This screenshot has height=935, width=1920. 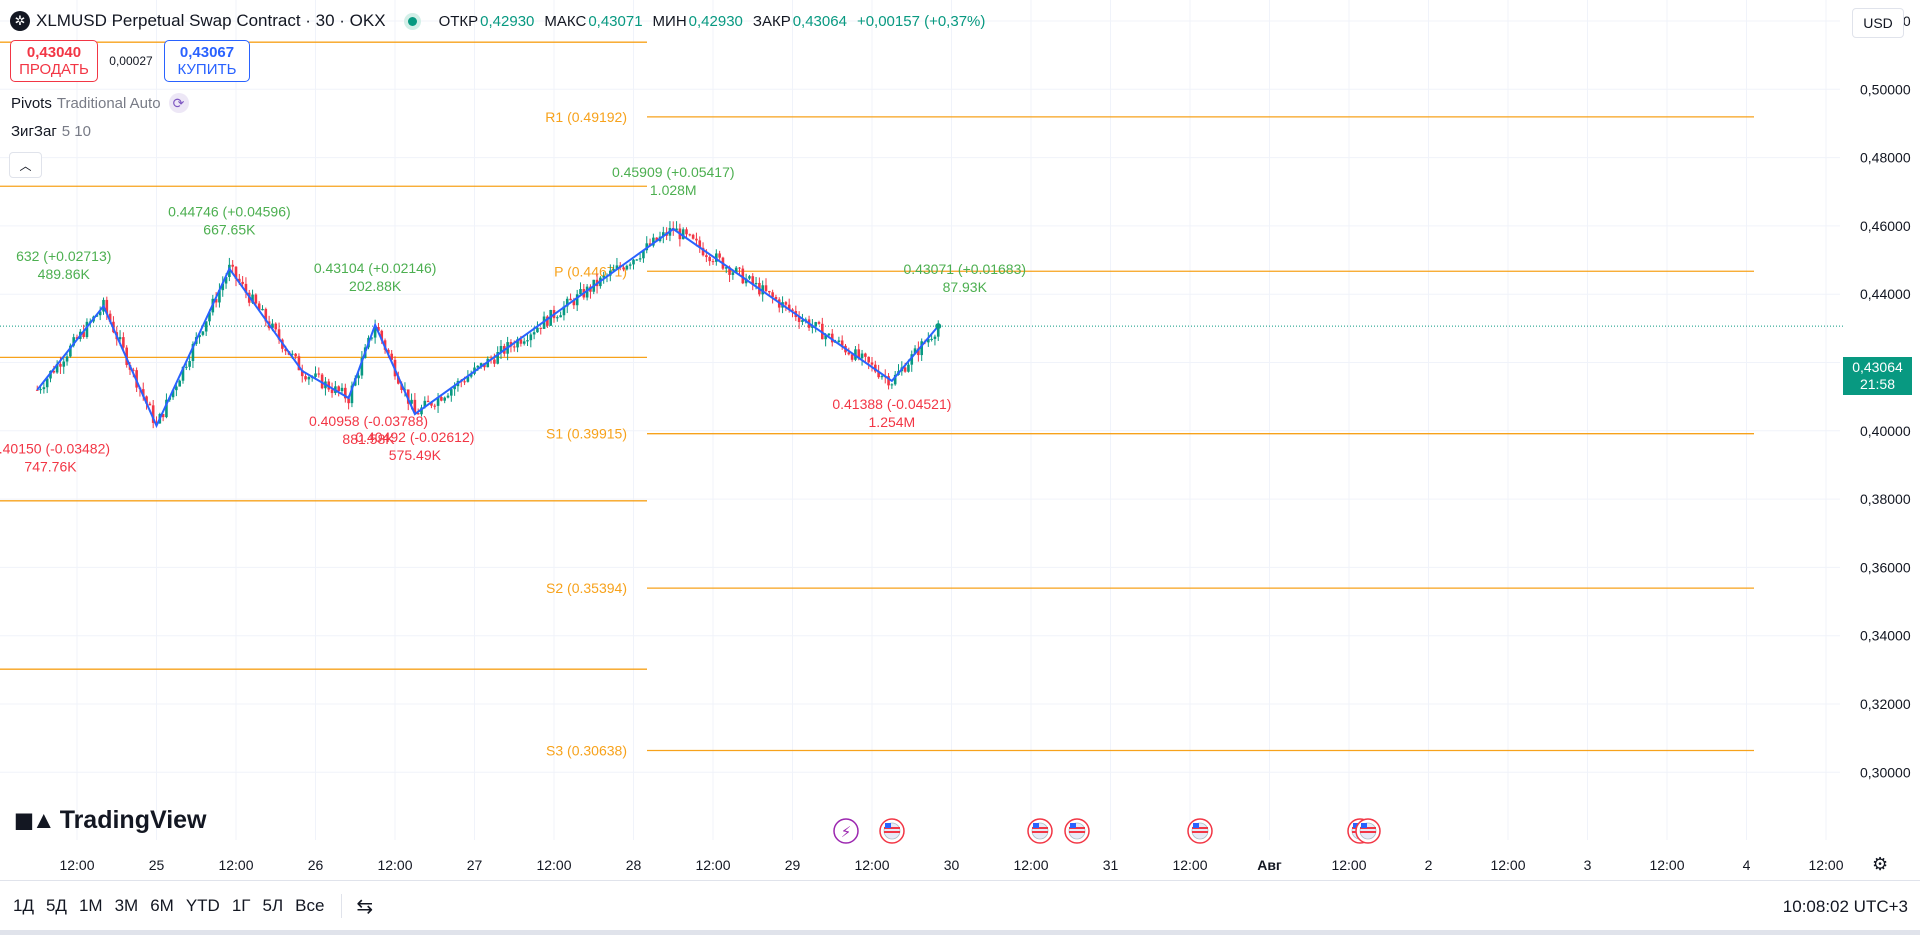 I want to click on last-price-dot, so click(x=938, y=326).